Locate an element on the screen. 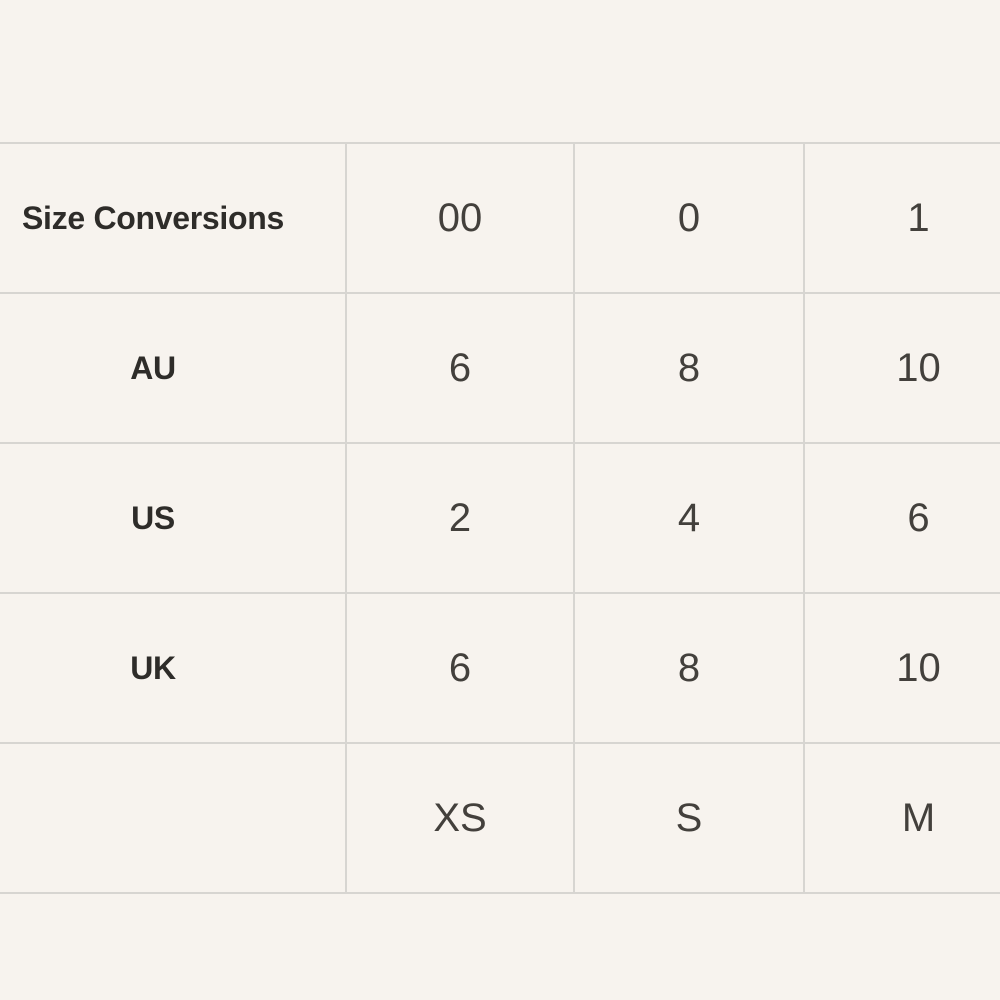  size-header-cell-0: 0 is located at coordinates (689, 218).